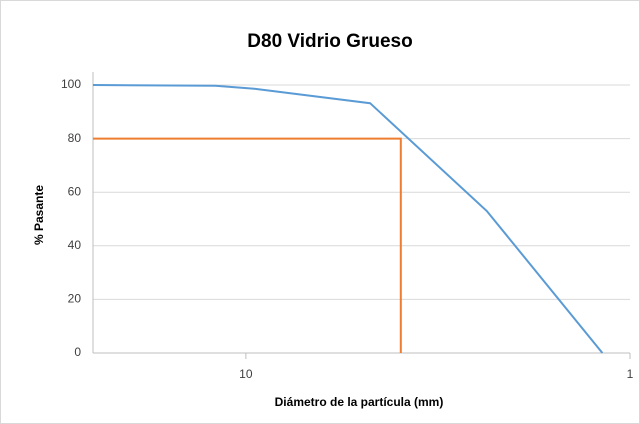  Describe the element at coordinates (71, 84) in the screenshot. I see `y-tick-label: 100` at that location.